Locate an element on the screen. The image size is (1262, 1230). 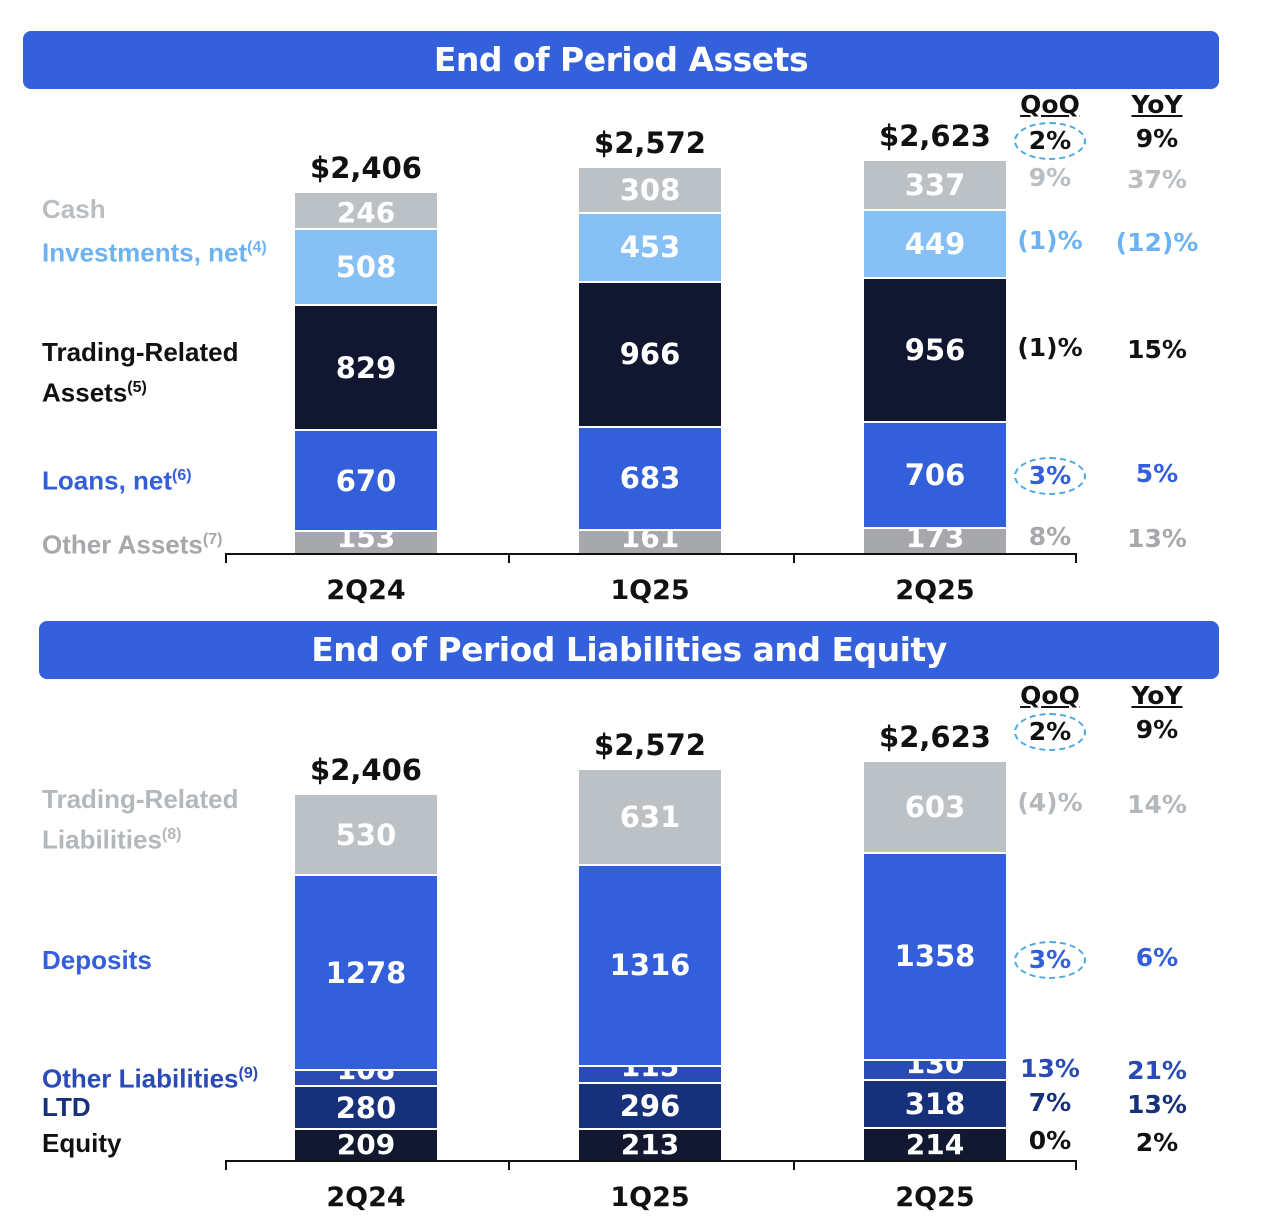
segment-value-label: 1316 is located at coordinates (650, 965).